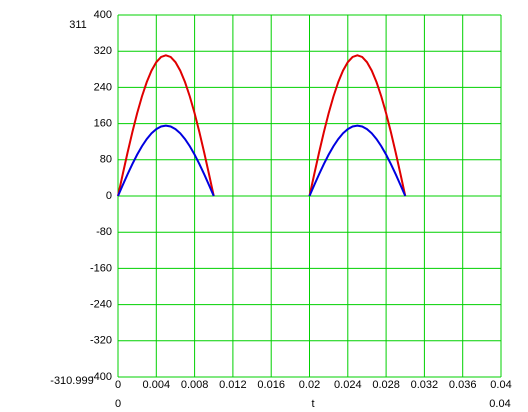 This screenshot has height=412, width=528. Describe the element at coordinates (425, 385) in the screenshot. I see `x-tick-label: 0.032` at that location.